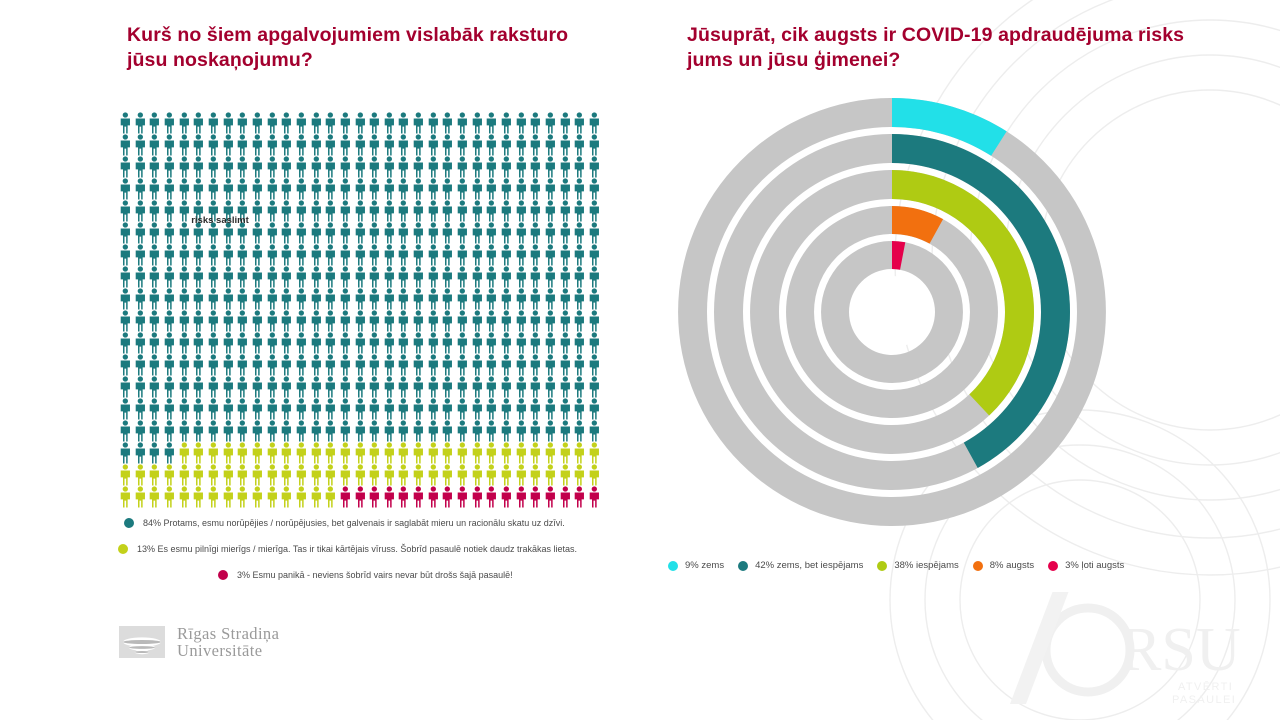 The height and width of the screenshot is (720, 1280). What do you see at coordinates (360, 123) in the screenshot?
I see `pictogram-row` at bounding box center [360, 123].